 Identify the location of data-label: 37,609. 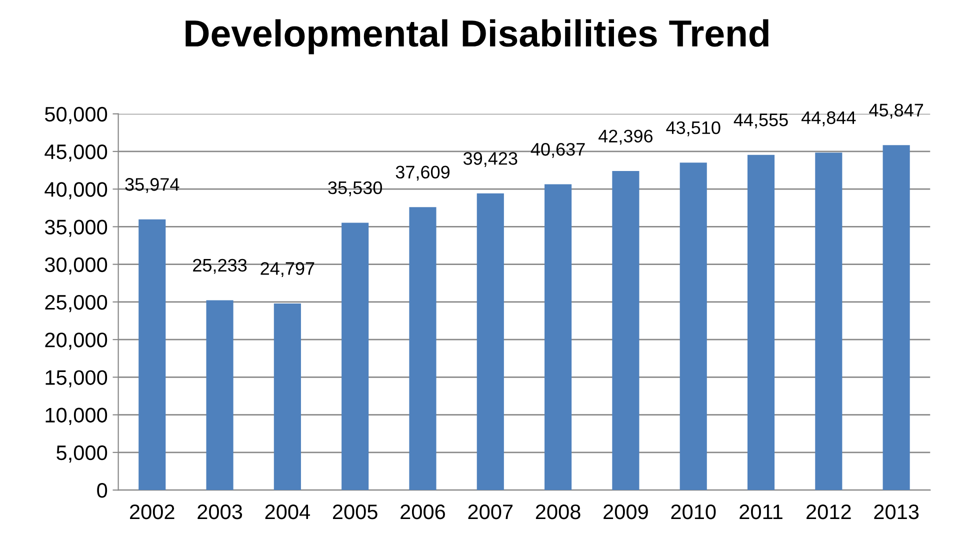
(423, 173).